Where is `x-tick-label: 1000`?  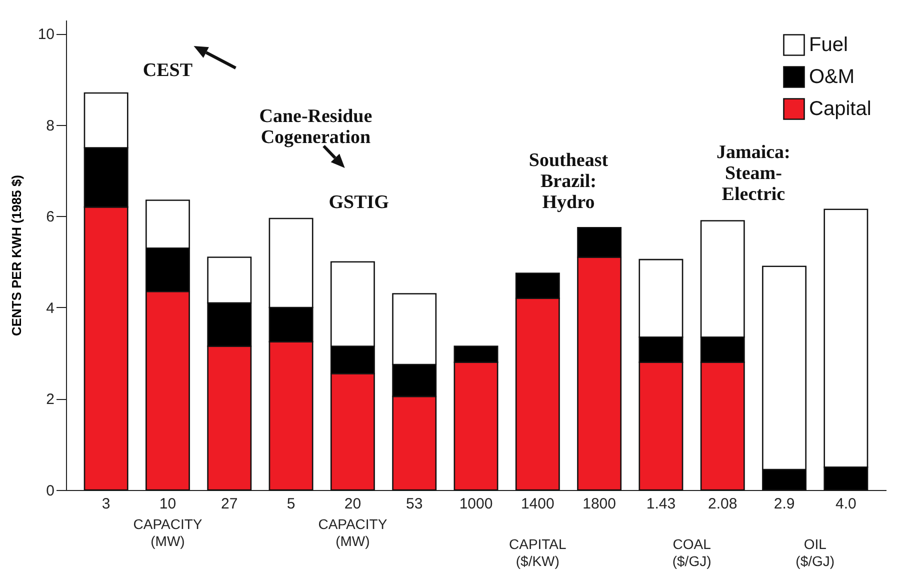
x-tick-label: 1000 is located at coordinates (476, 504).